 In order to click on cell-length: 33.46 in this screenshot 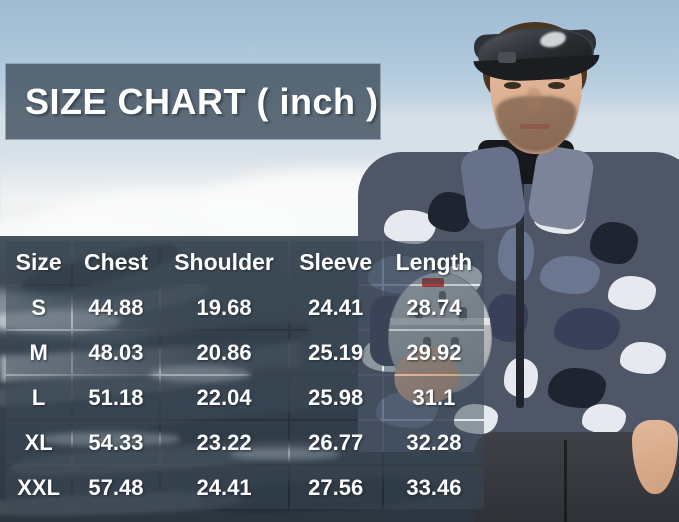, I will do `click(433, 487)`.